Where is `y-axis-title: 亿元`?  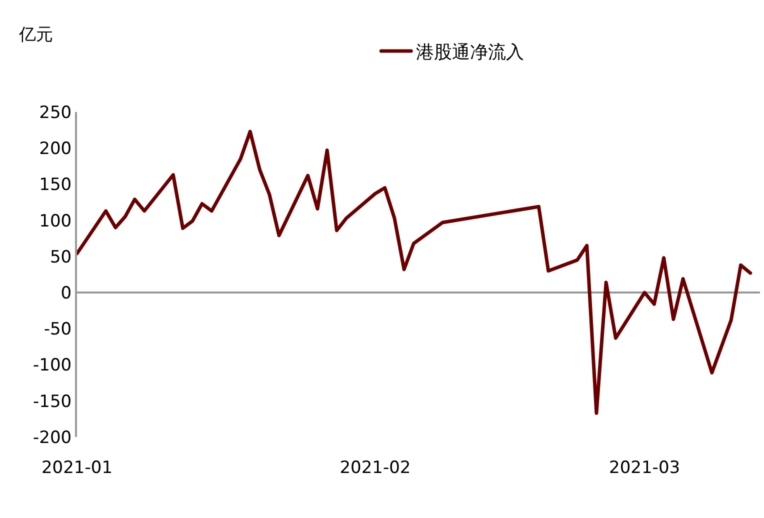 y-axis-title: 亿元 is located at coordinates (35, 35).